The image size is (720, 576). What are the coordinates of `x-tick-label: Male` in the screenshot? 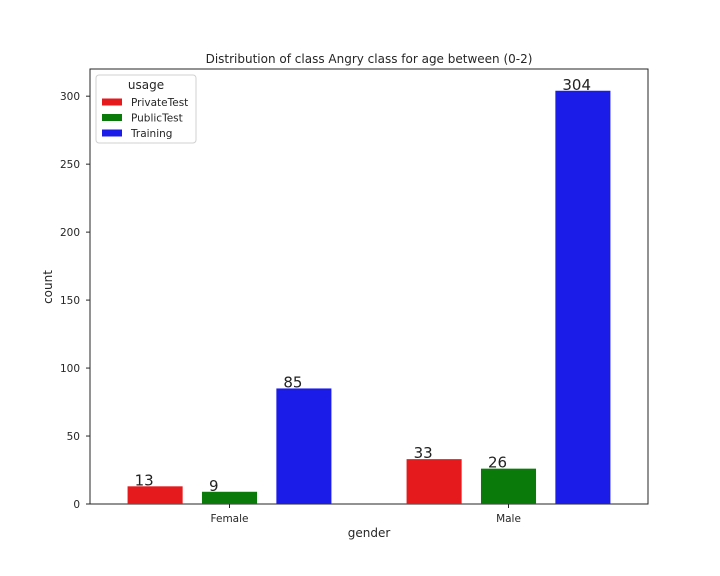 It's located at (508, 519).